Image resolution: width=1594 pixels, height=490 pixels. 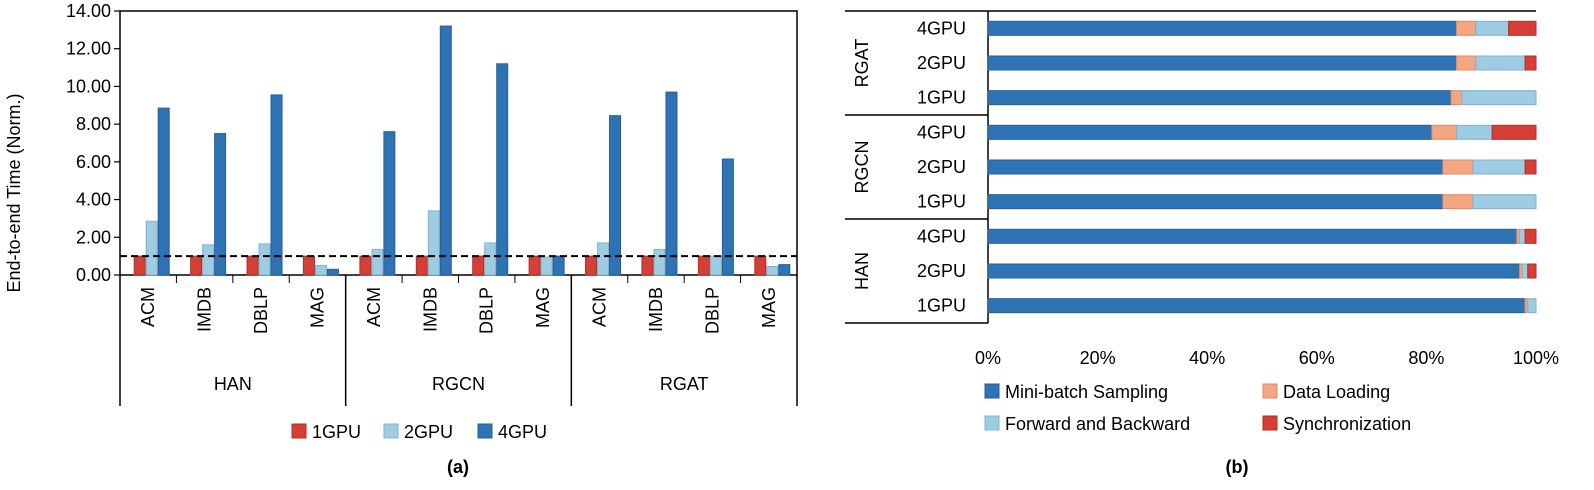 What do you see at coordinates (1530, 167) in the screenshot?
I see `bar-segment-sync-rgcn-2gpu` at bounding box center [1530, 167].